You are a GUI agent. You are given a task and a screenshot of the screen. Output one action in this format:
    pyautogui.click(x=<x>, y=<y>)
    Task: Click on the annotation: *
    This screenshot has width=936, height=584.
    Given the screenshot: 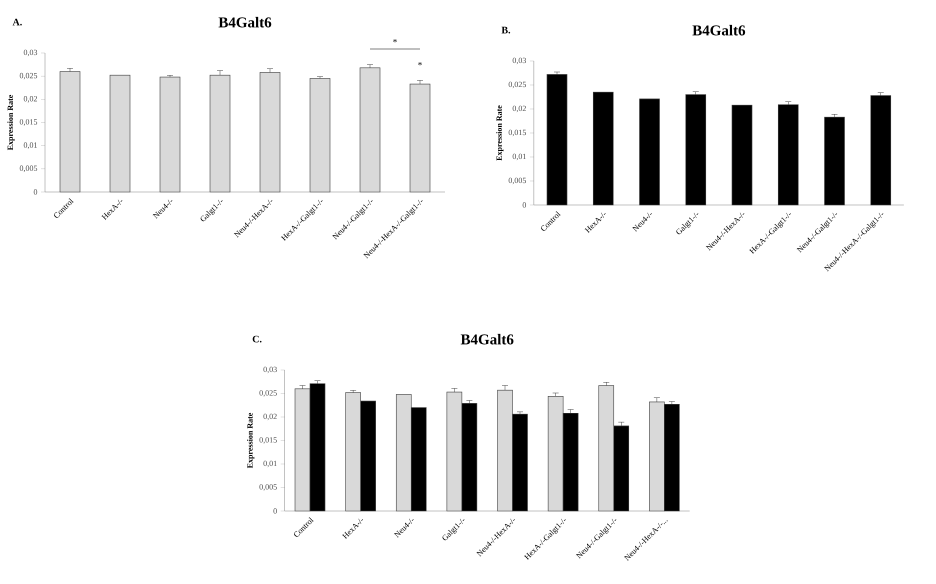 What is the action you would take?
    pyautogui.click(x=420, y=64)
    